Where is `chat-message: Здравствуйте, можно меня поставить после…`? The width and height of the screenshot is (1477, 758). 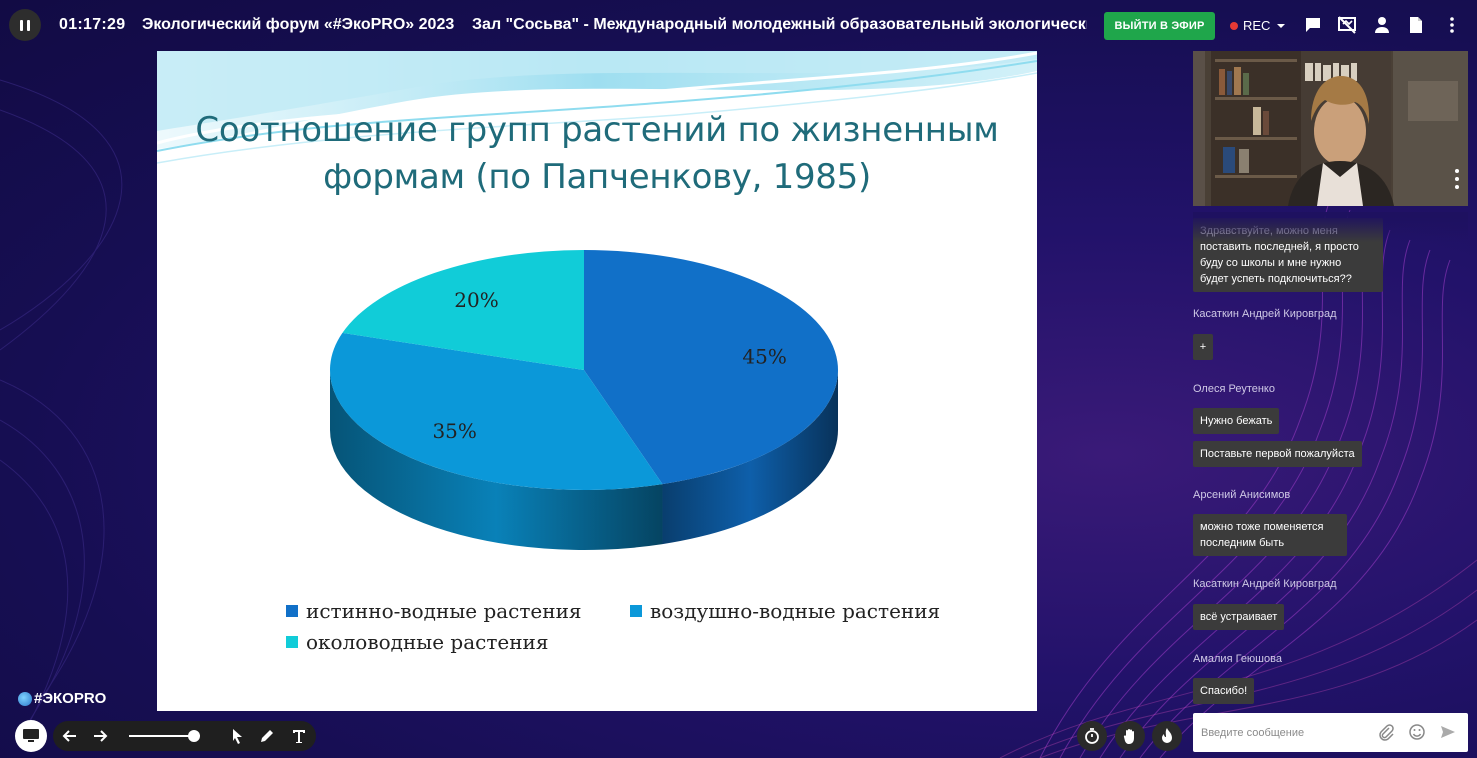
chat-message: Здравствуйте, можно меня поставить после… is located at coordinates (1288, 255).